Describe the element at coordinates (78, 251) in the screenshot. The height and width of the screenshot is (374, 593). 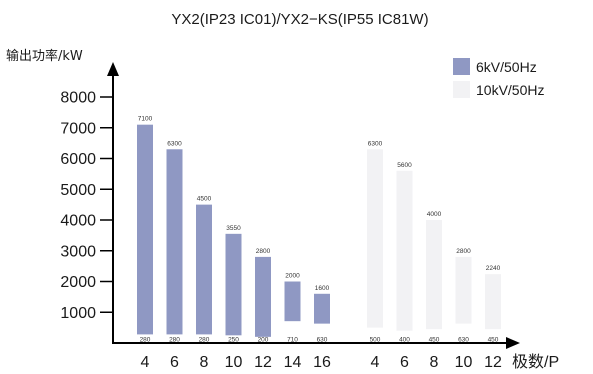
I see `y-tick-label: 3000` at that location.